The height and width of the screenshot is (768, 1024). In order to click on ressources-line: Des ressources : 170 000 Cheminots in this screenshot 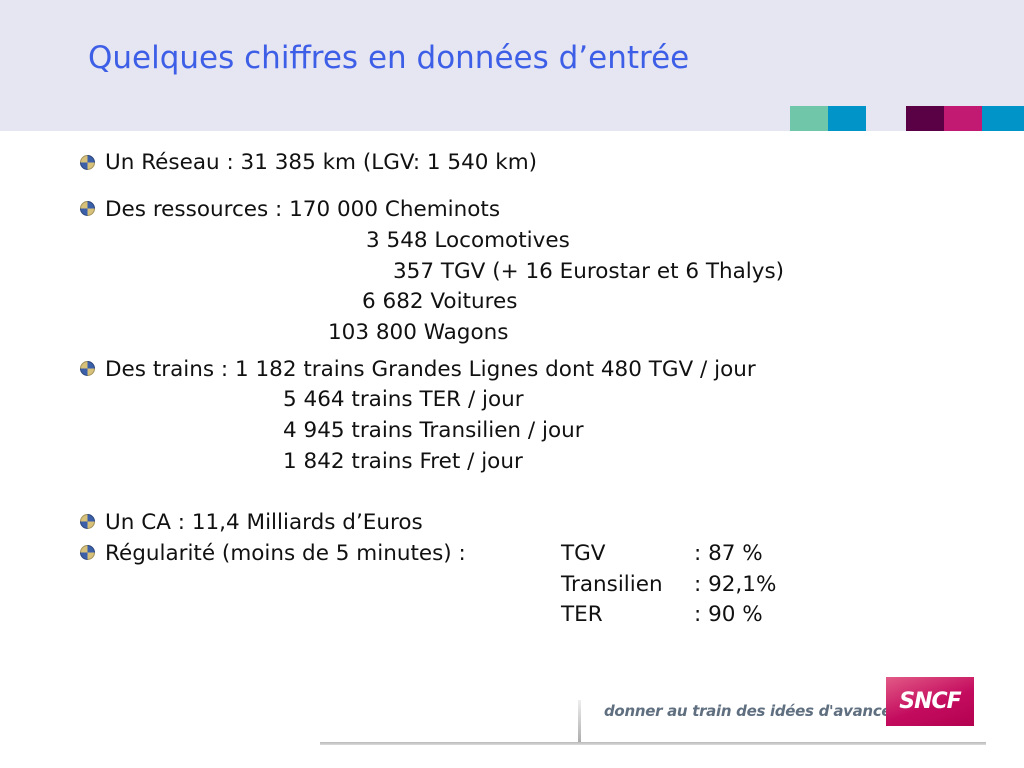, I will do `click(303, 209)`.